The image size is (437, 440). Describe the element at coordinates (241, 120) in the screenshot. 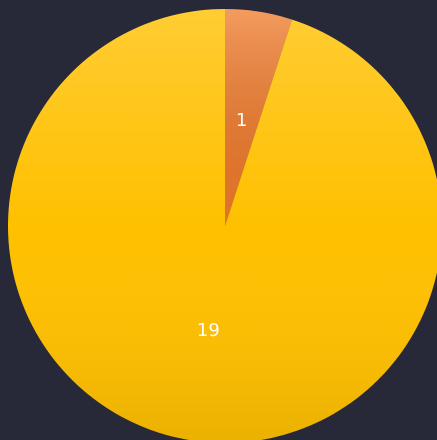

I see `data-label: 1` at that location.